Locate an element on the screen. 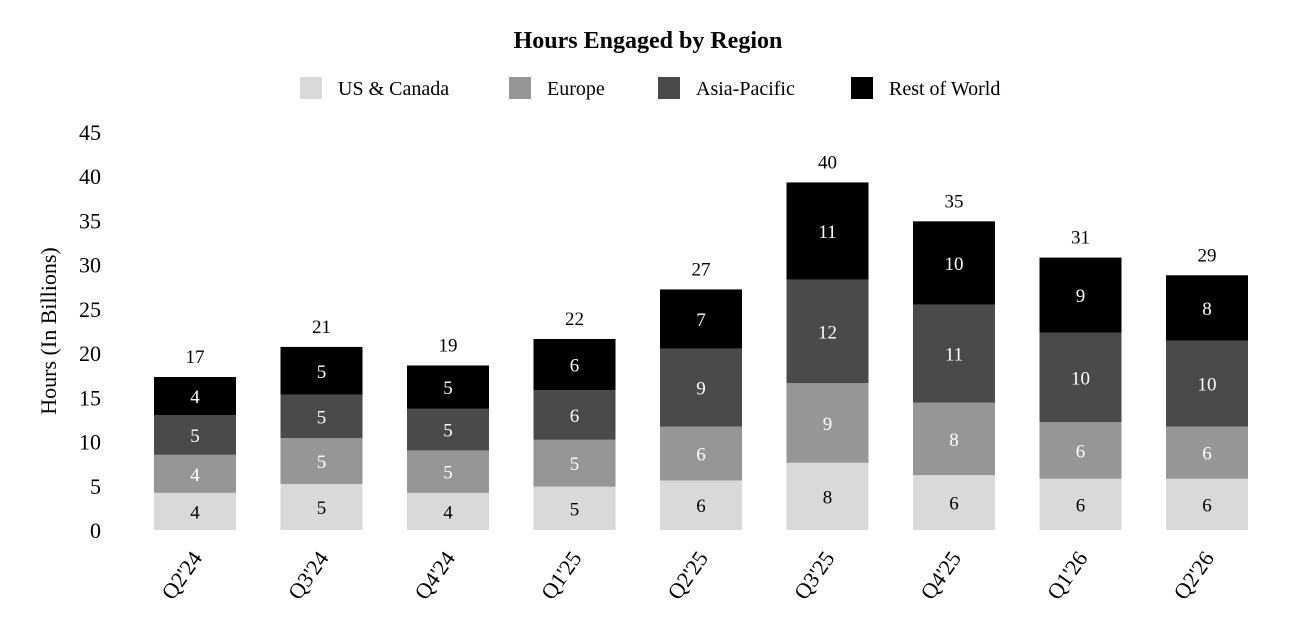 Image resolution: width=1300 pixels, height=632 pixels. bar-total-label: 22 is located at coordinates (574, 319).